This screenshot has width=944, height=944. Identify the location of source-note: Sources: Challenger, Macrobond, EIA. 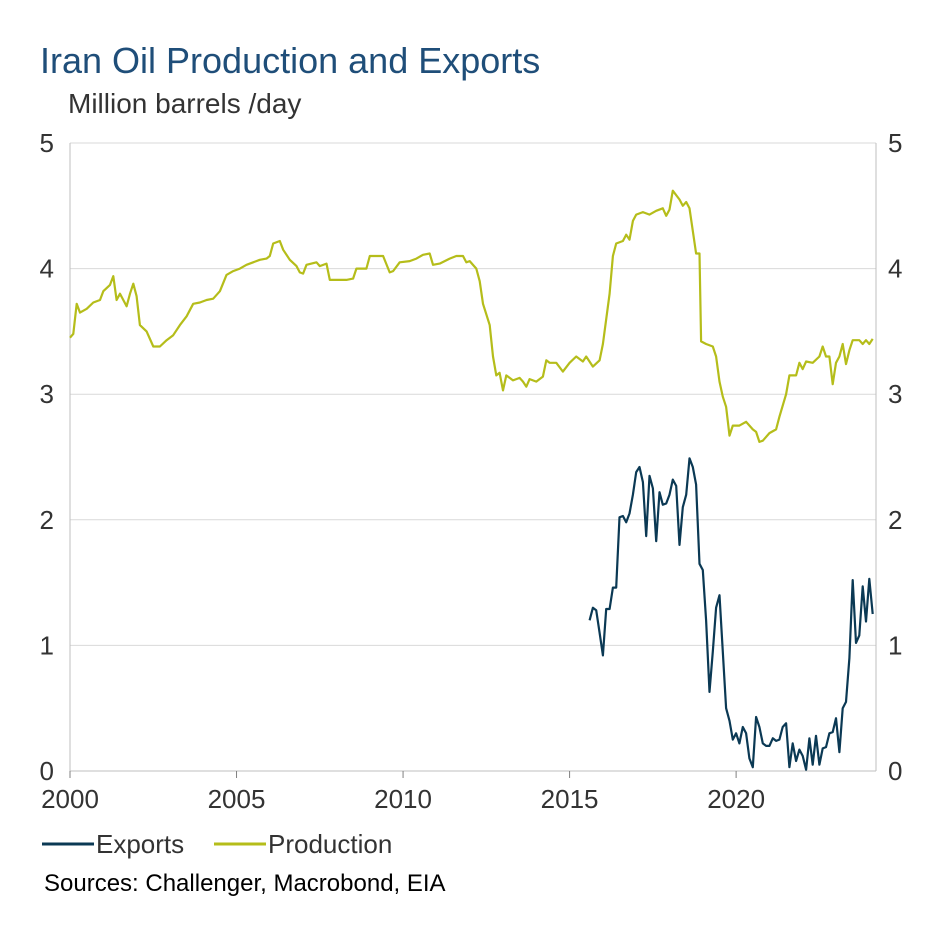
(245, 883).